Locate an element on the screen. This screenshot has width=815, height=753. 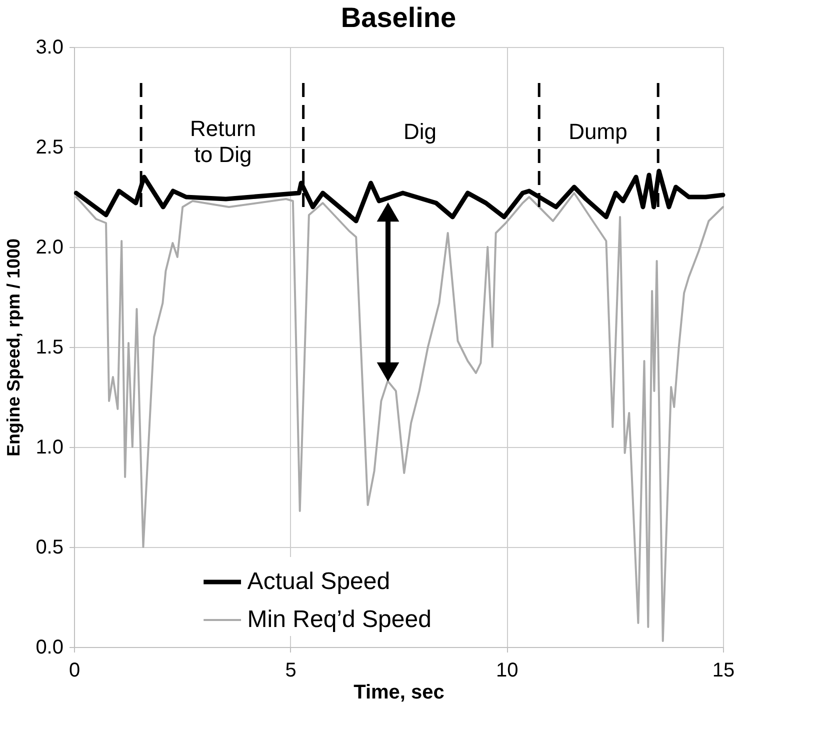
x-tick-label: 5 is located at coordinates (290, 671).